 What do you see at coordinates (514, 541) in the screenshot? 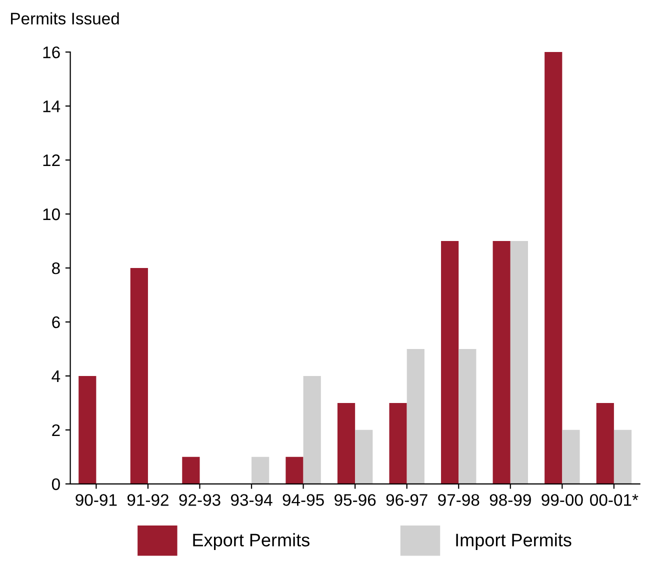
I see `legend-label: Import Permits` at bounding box center [514, 541].